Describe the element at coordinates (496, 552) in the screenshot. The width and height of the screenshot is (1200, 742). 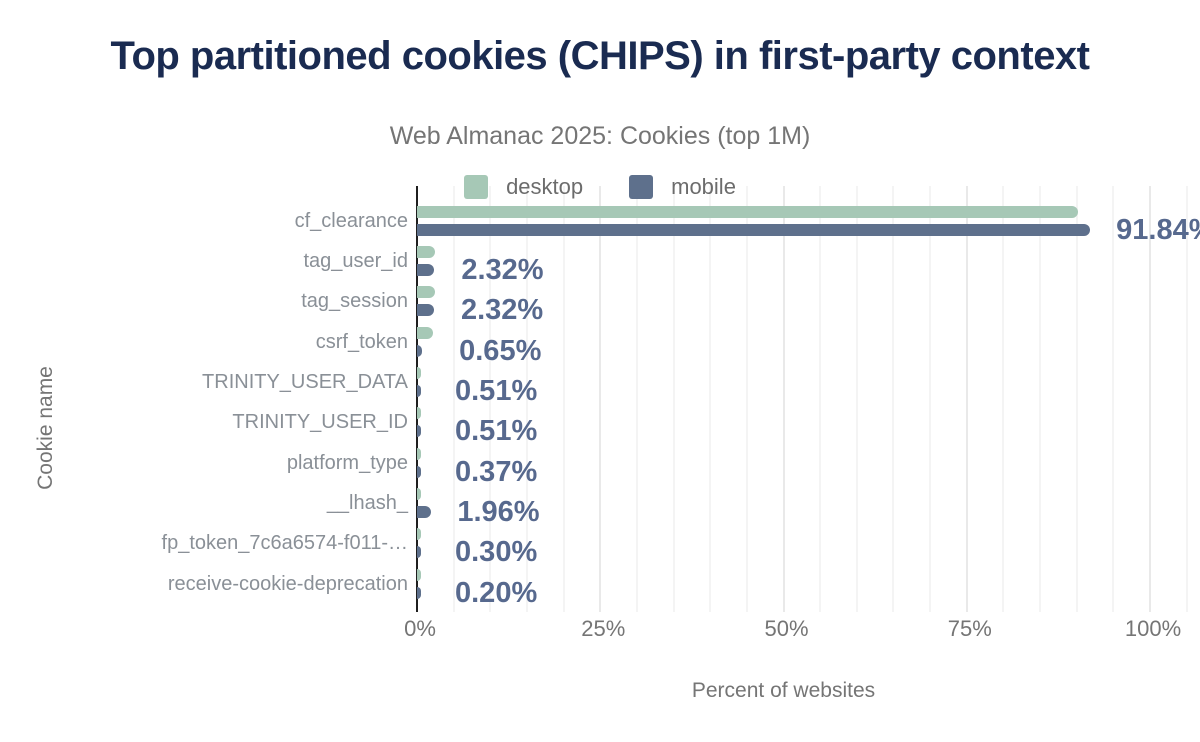
I see `value-label: 0.30%` at that location.